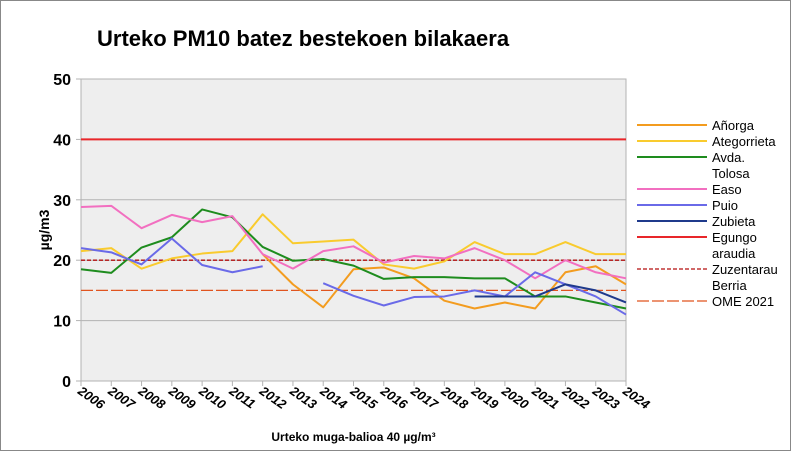 The image size is (791, 451). Describe the element at coordinates (242, 397) in the screenshot. I see `x-tick-label: 2011` at that location.